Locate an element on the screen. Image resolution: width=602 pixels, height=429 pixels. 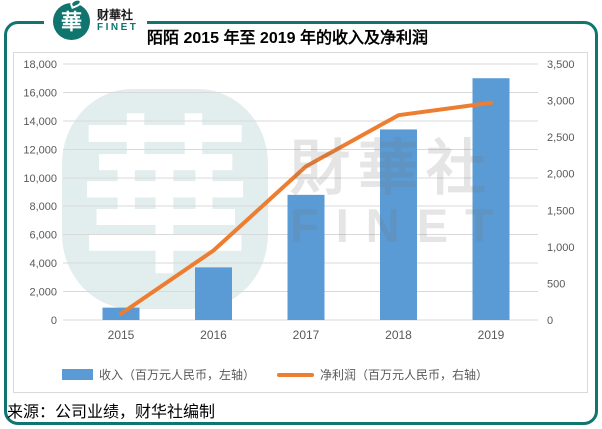
x-axis-label-2016: 2016 is located at coordinates (213, 335).